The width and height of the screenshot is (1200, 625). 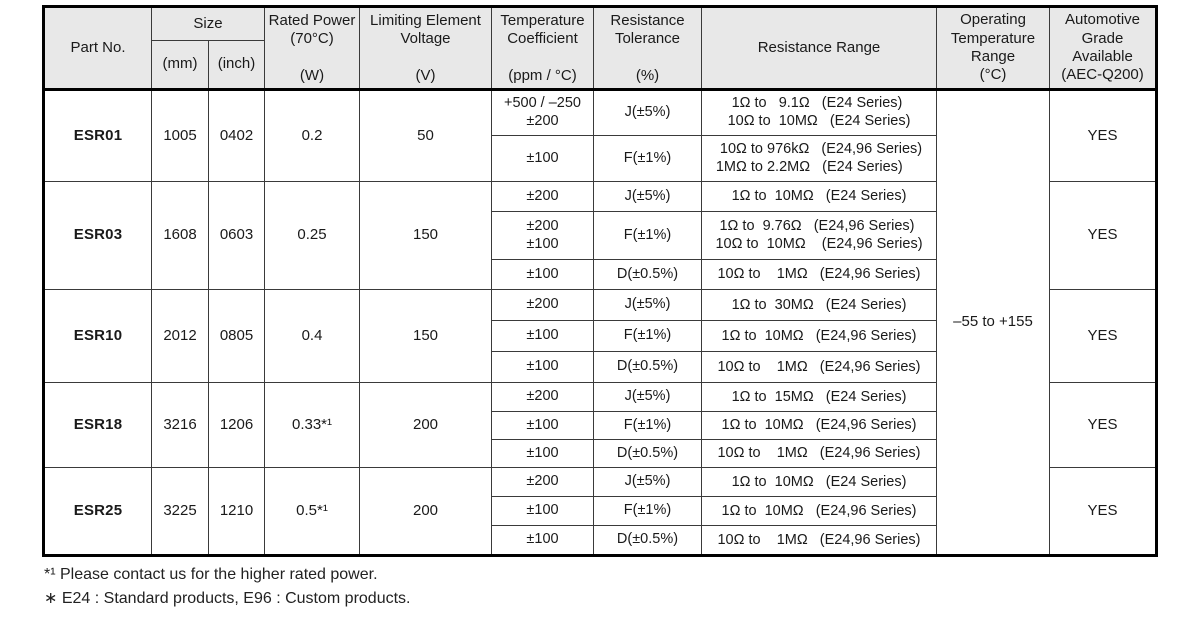 I want to click on rated-power-cell: 0.5*¹, so click(x=312, y=511).